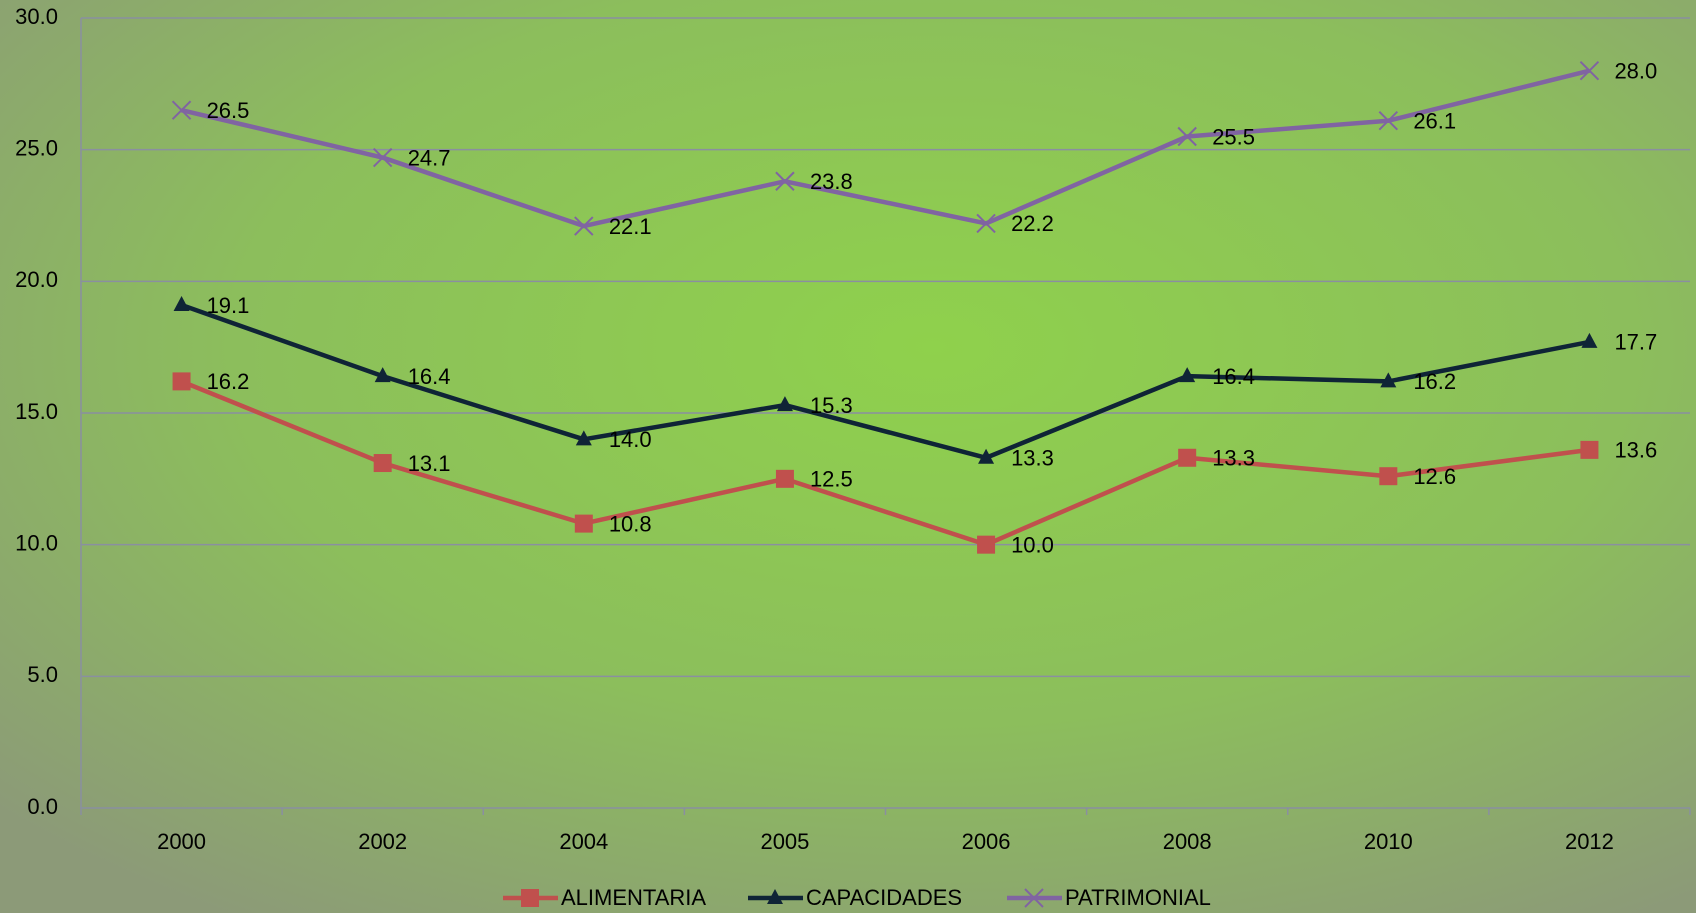 The height and width of the screenshot is (913, 1696). I want to click on x-tick-label: 2008, so click(1187, 841).